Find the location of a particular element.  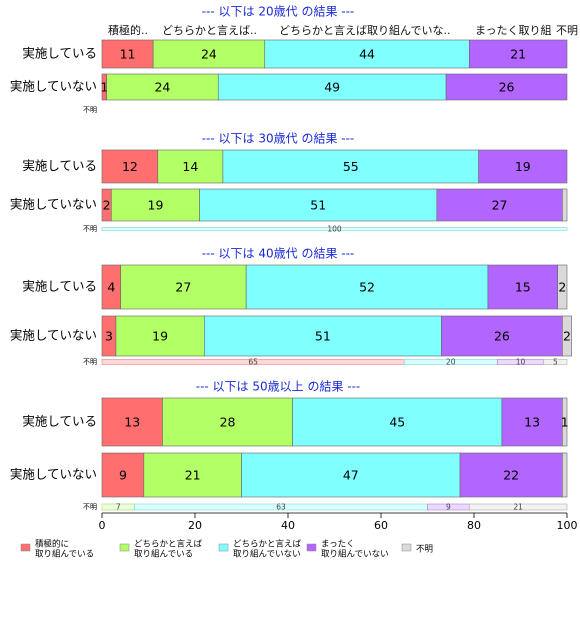

column-header: どちらかと言えば.. is located at coordinates (209, 30).